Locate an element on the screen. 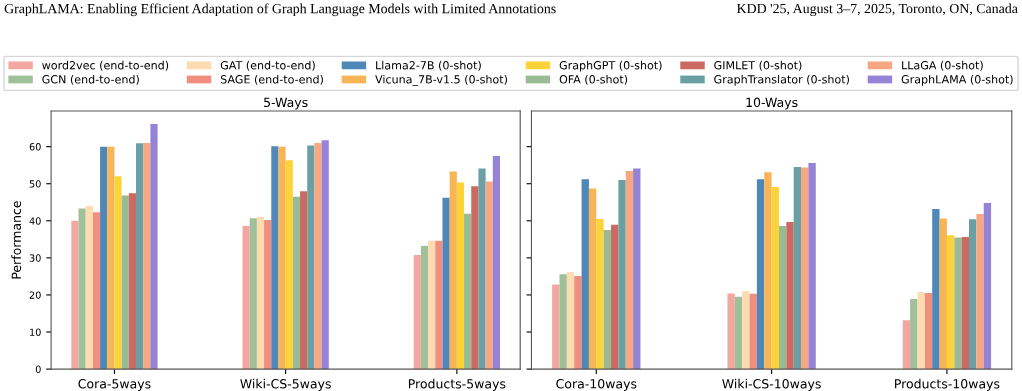 This screenshot has width=1022, height=391. legend-label: GCN (end-to-end) is located at coordinates (90, 79).